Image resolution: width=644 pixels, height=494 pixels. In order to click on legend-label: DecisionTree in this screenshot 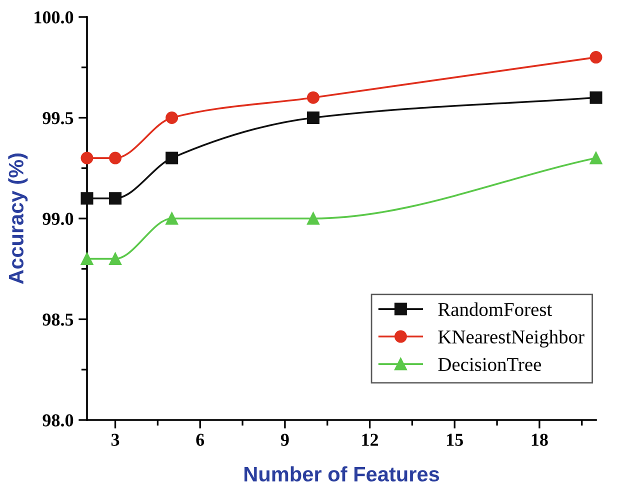, I will do `click(490, 365)`.